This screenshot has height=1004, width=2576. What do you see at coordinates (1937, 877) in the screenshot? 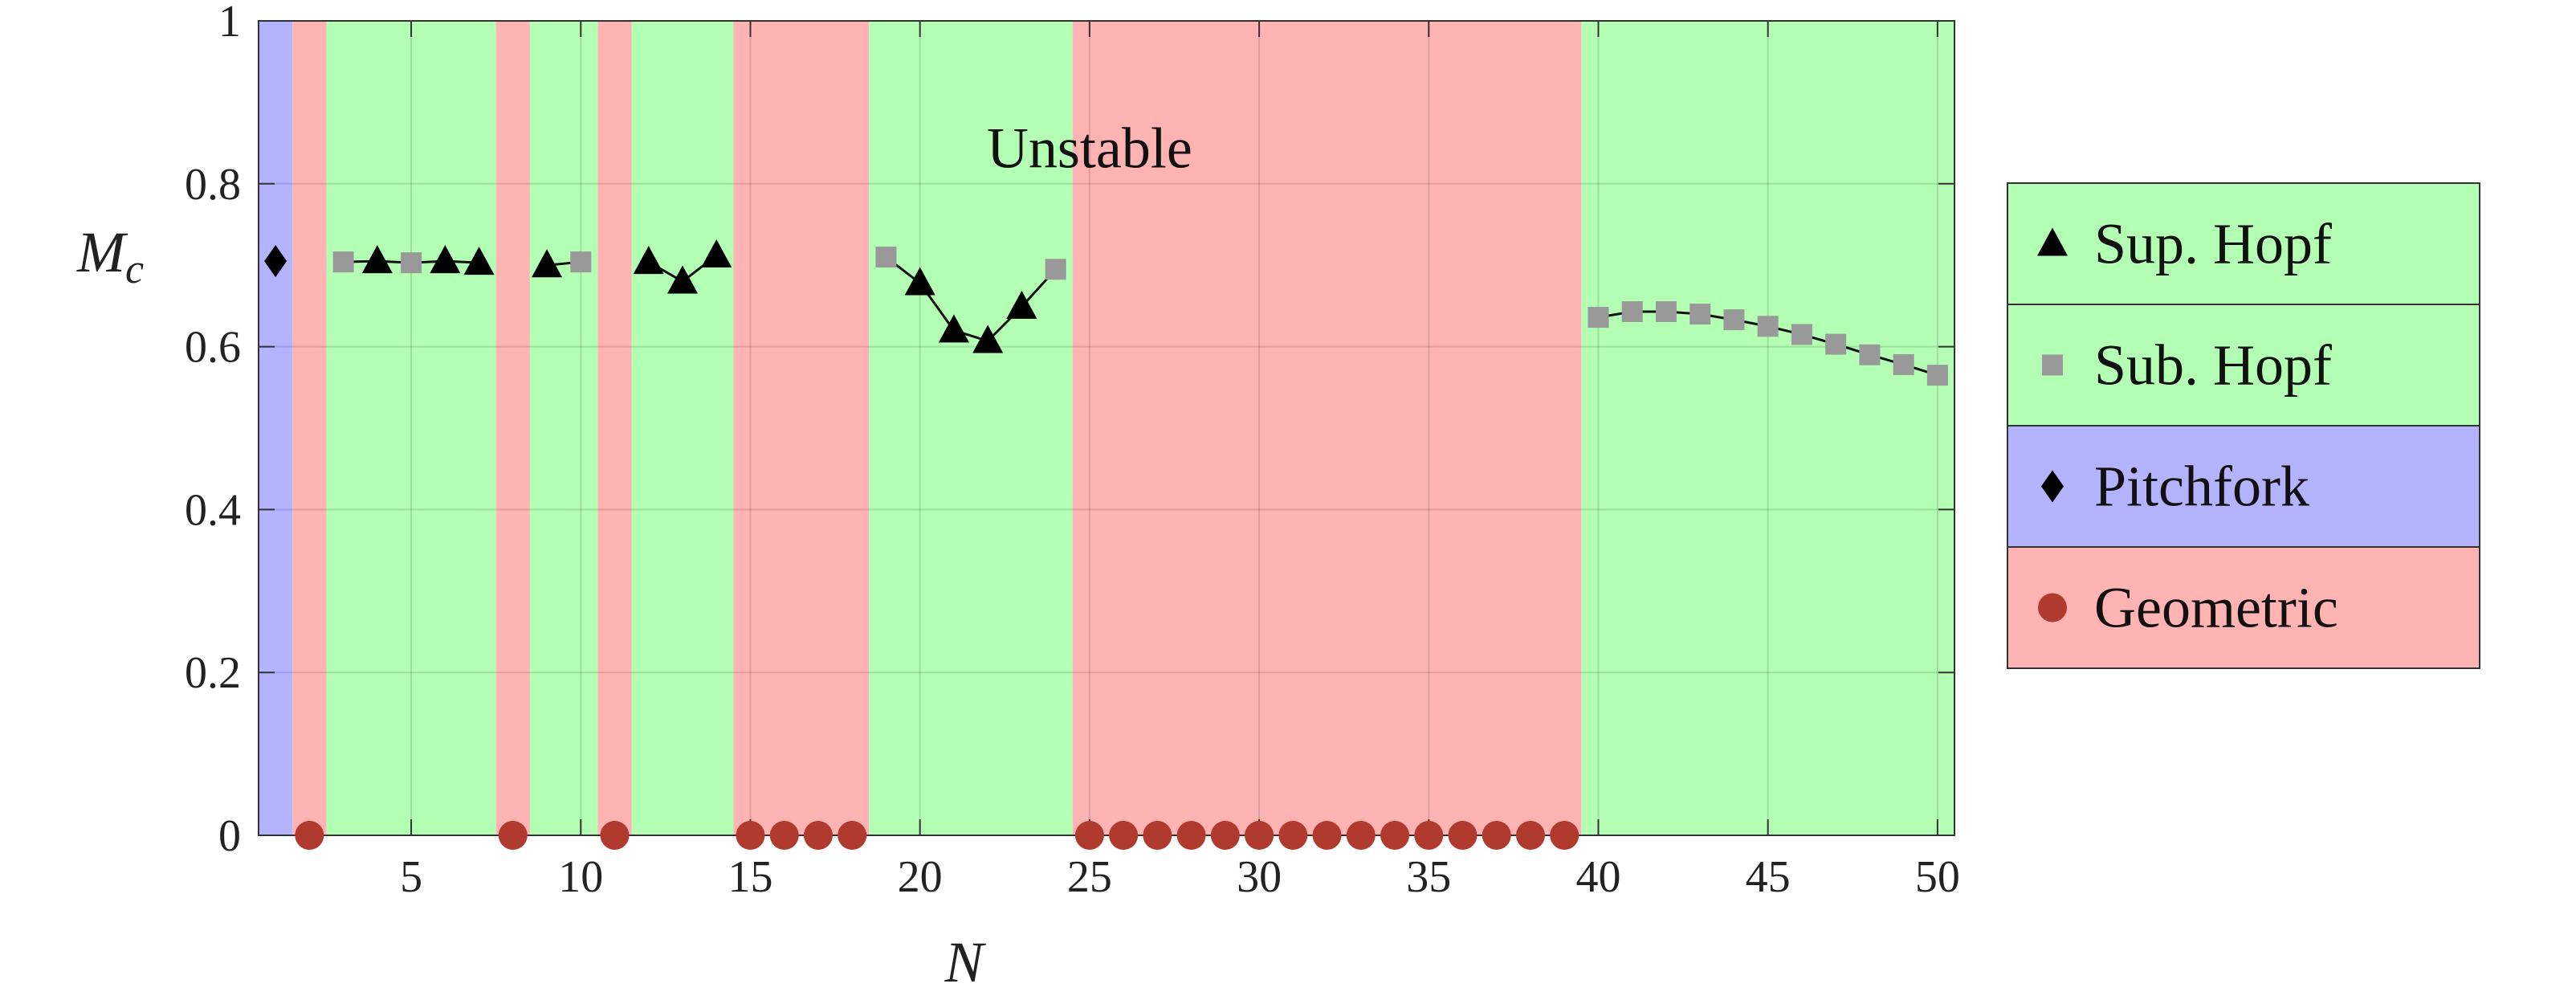
I see `x-tick-label: 50` at bounding box center [1937, 877].